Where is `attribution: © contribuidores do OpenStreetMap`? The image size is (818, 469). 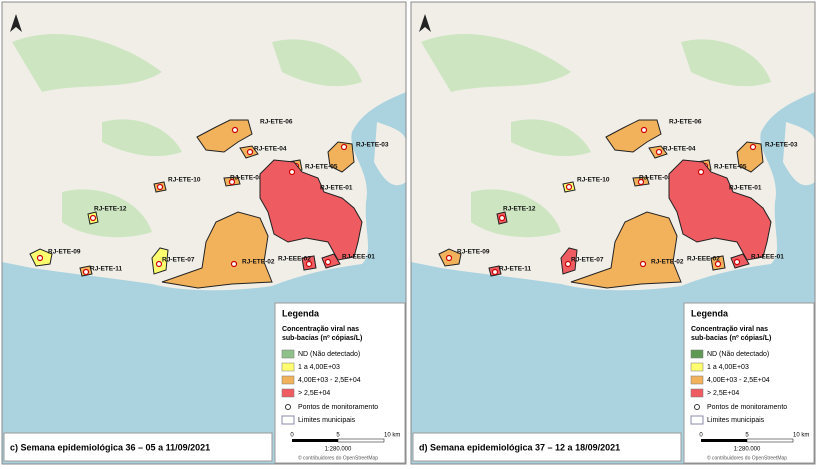
attribution: © contribuidores do OpenStreetMap is located at coordinates (338, 457).